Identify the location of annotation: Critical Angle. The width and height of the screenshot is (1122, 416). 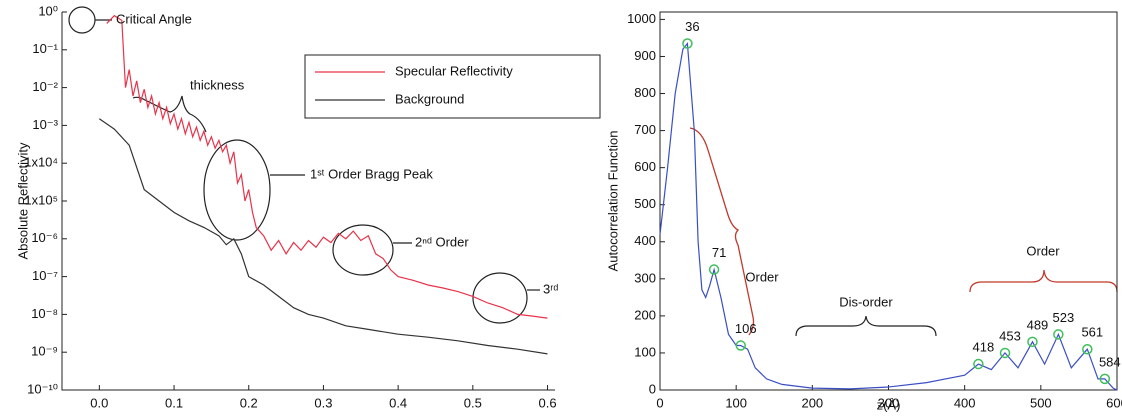
(154, 18).